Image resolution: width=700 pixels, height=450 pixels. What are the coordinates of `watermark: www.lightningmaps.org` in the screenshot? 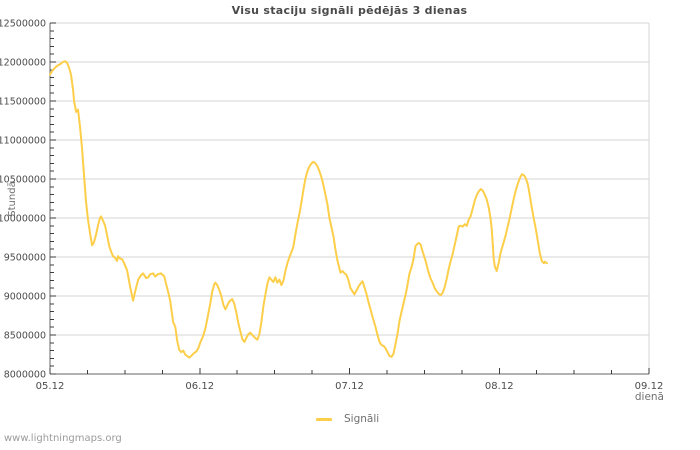 It's located at (63, 438).